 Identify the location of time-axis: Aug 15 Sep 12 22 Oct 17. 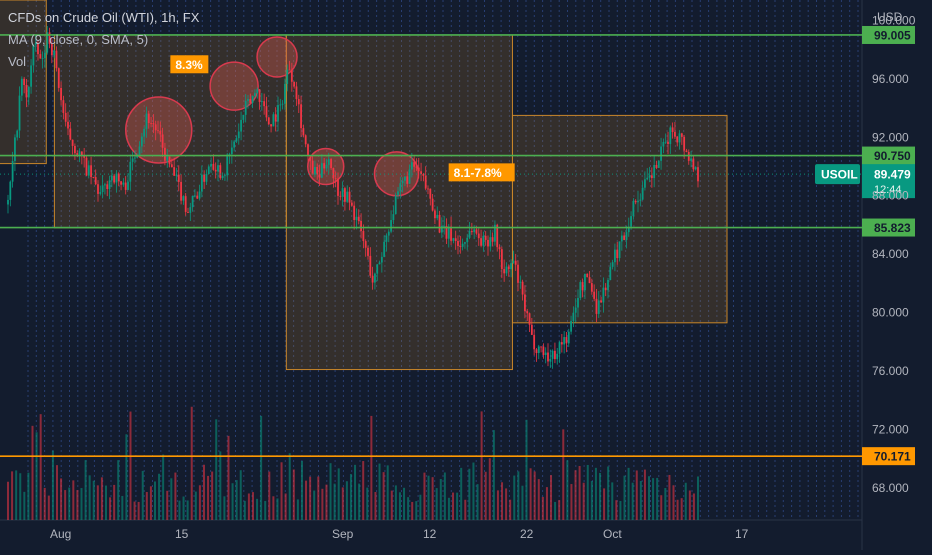
(399, 534).